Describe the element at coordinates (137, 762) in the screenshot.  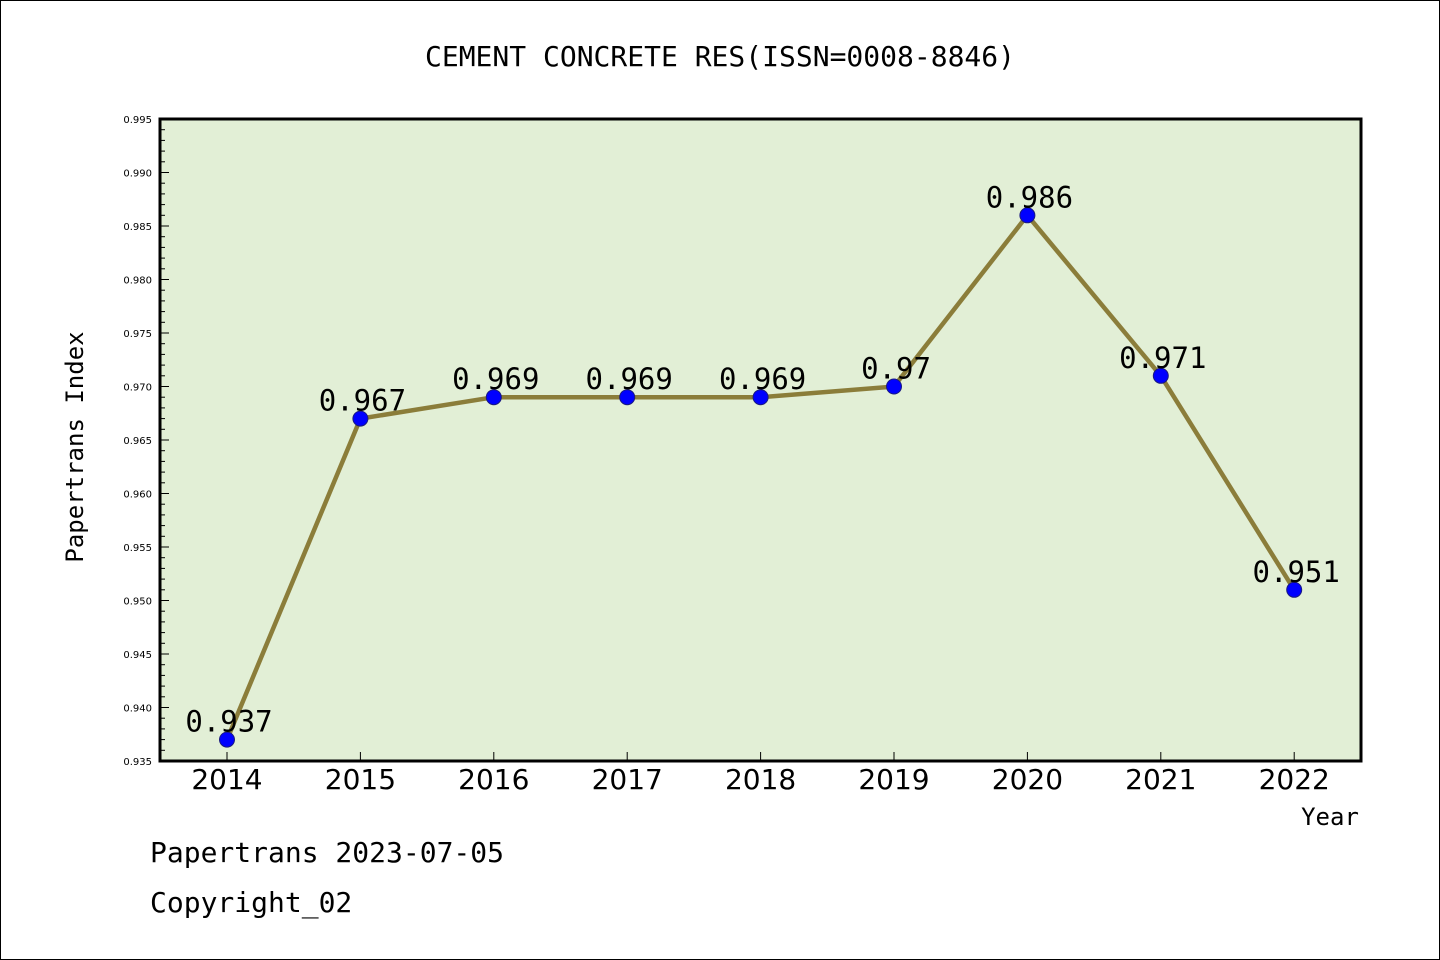
I see `y-tick-label: 0.935` at that location.